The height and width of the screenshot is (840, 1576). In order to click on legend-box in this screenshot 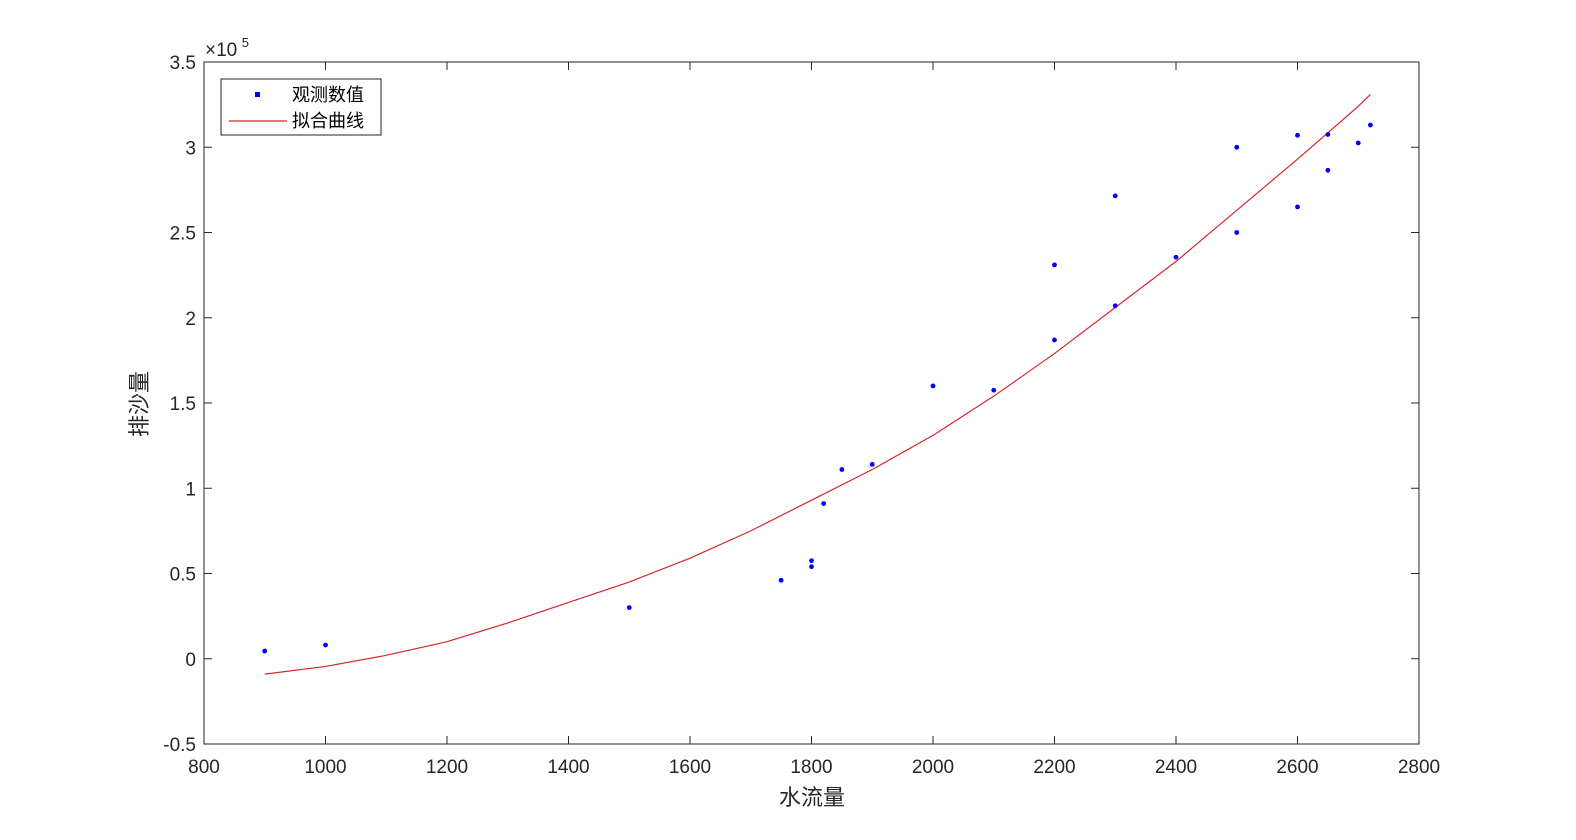, I will do `click(301, 107)`.